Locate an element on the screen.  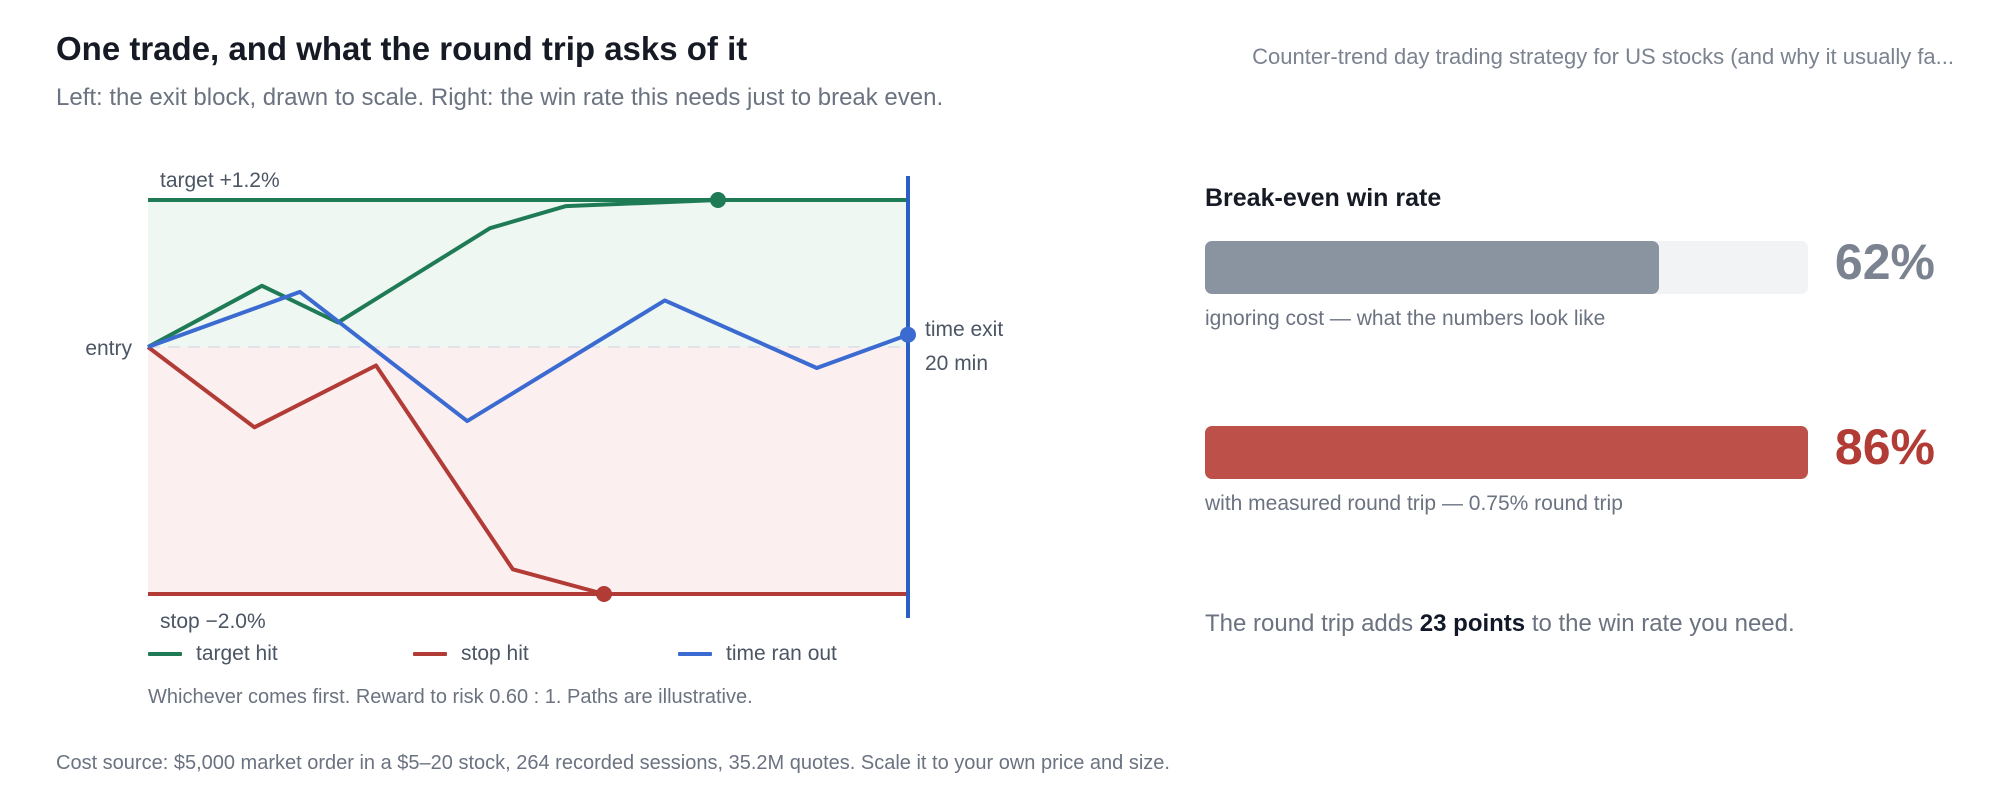
legend-item-stop-hit: stop hit is located at coordinates (471, 654).